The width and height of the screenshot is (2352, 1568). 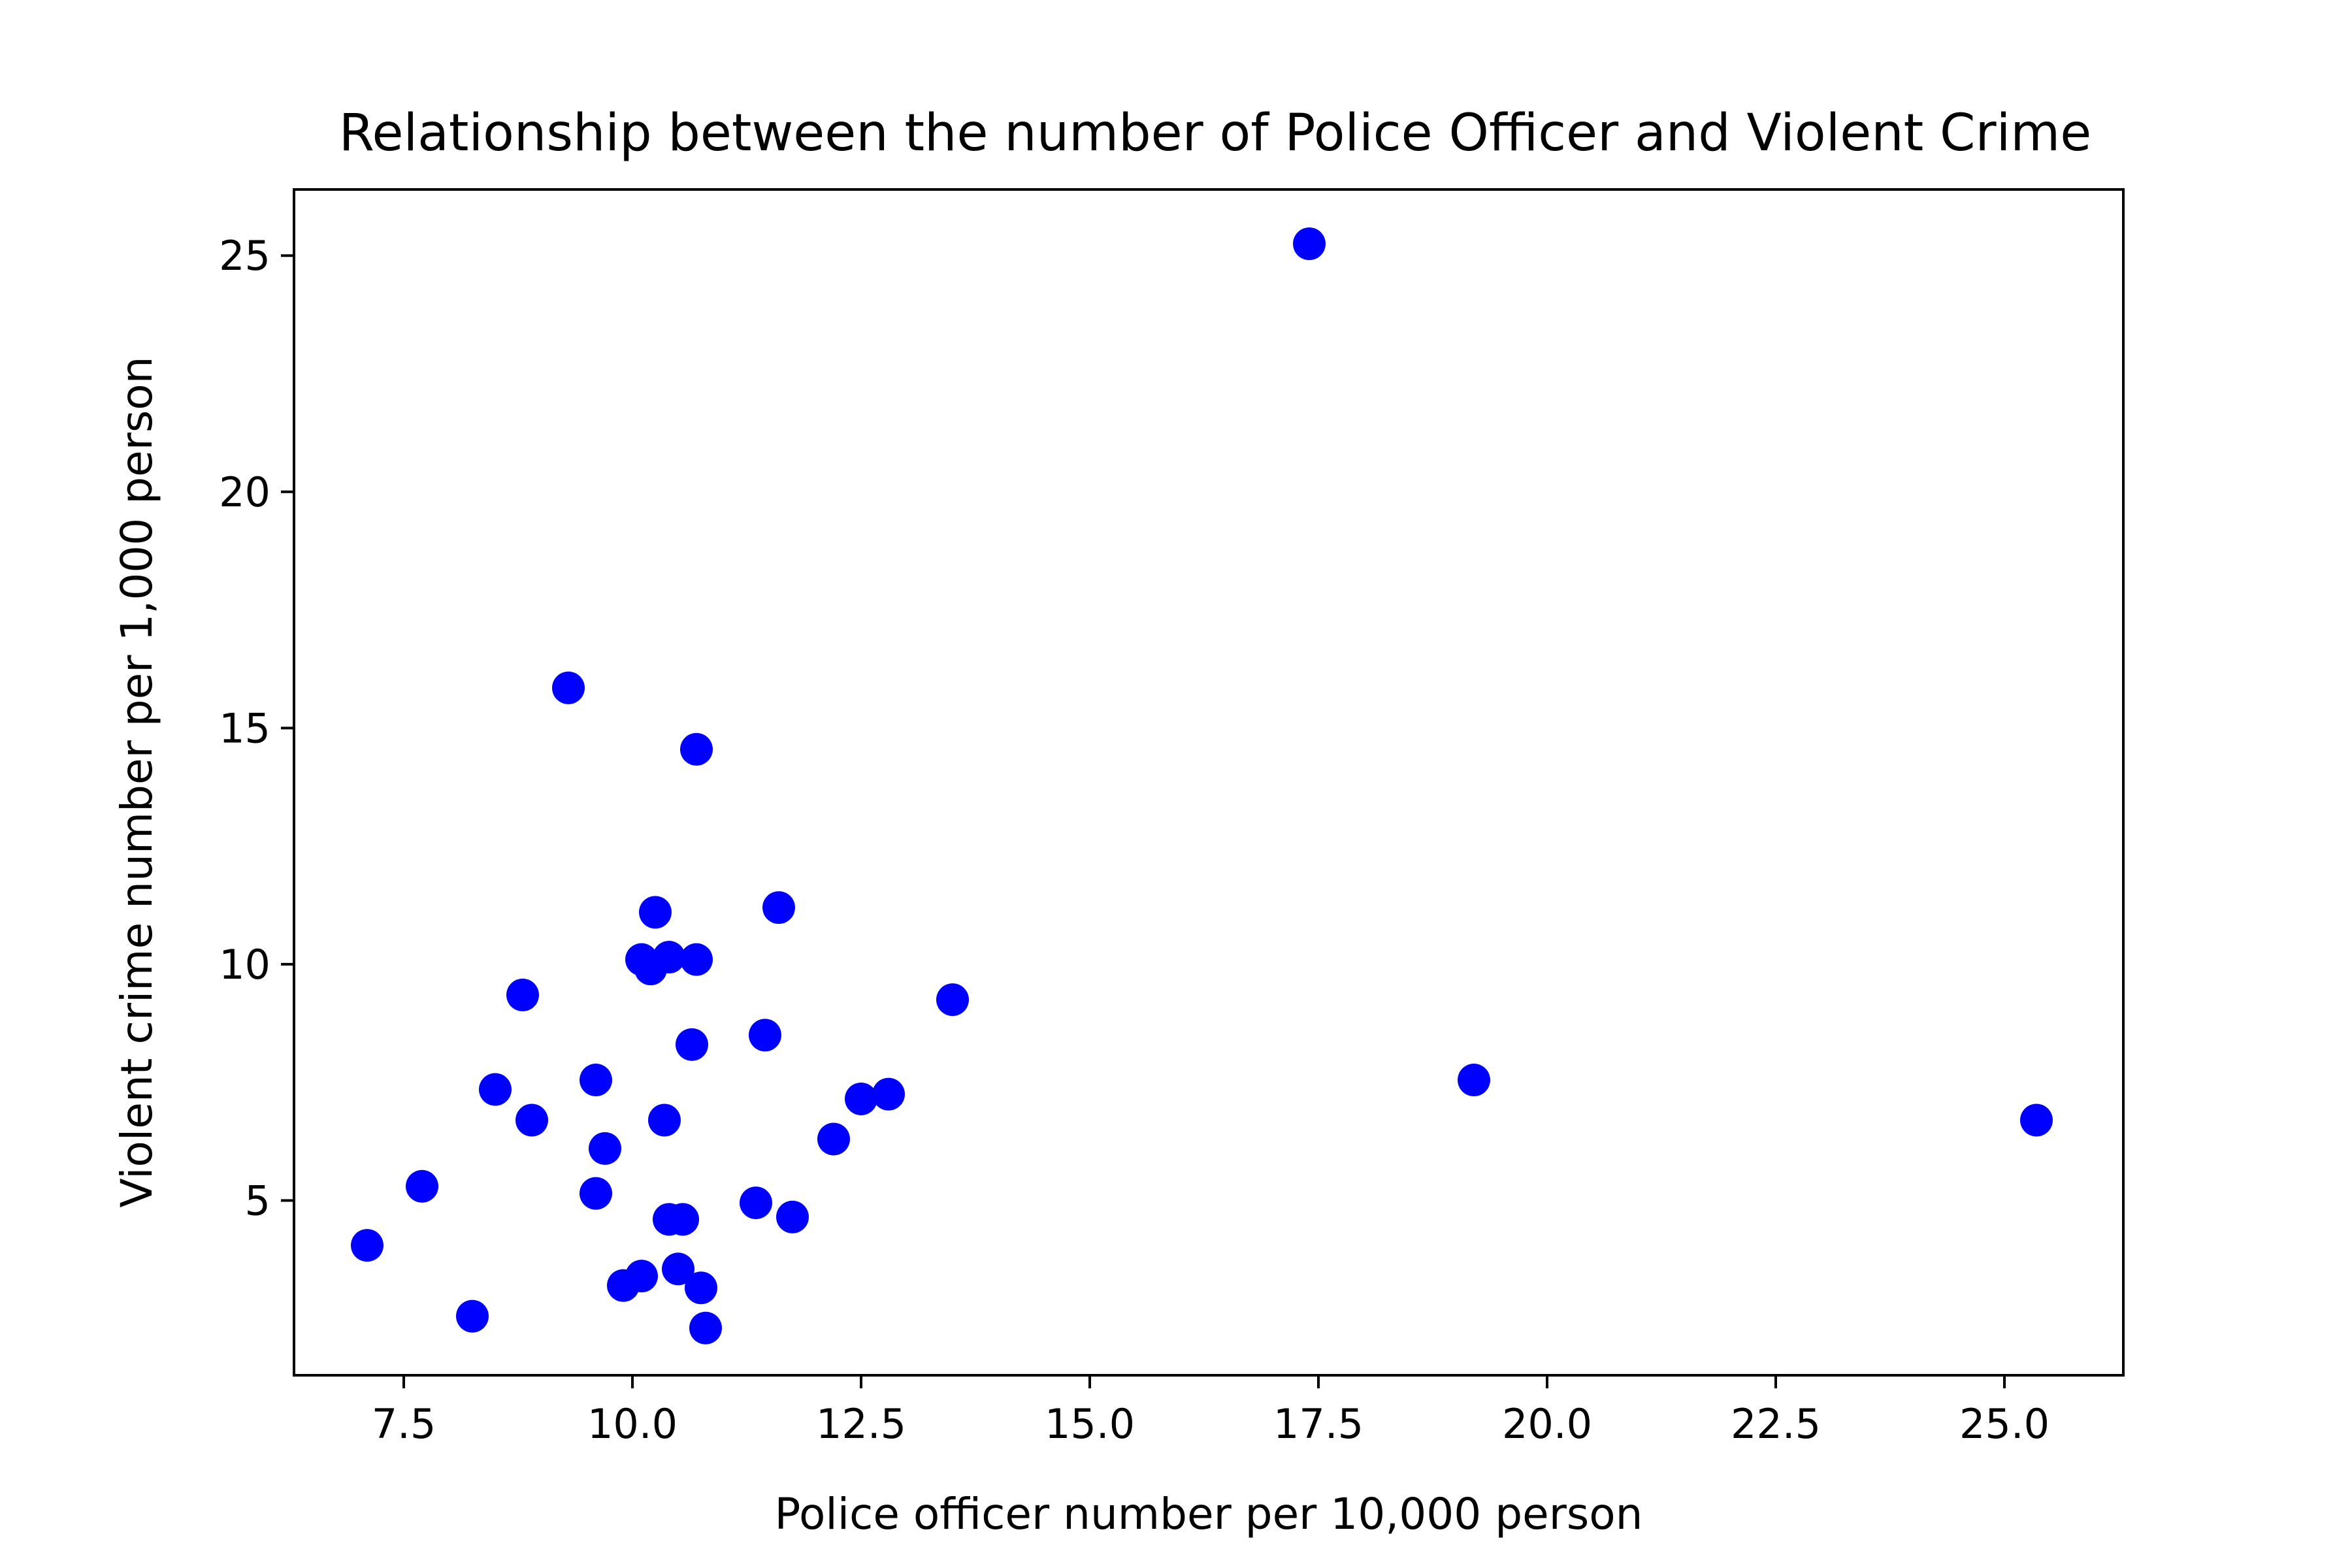 What do you see at coordinates (632, 1424) in the screenshot?
I see `x-tick-label: 10.0` at bounding box center [632, 1424].